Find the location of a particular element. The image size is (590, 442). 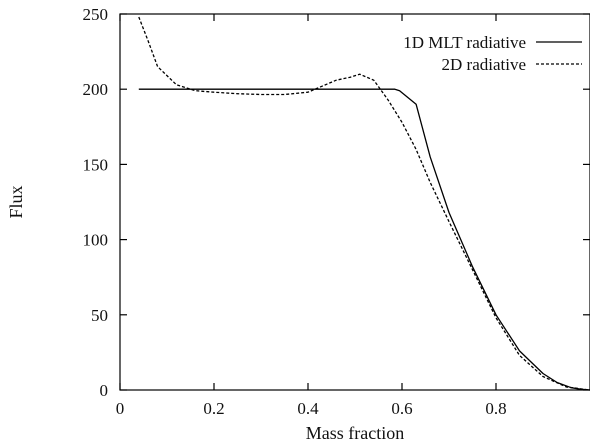

legend-label: 1D MLT radiative is located at coordinates (464, 42).